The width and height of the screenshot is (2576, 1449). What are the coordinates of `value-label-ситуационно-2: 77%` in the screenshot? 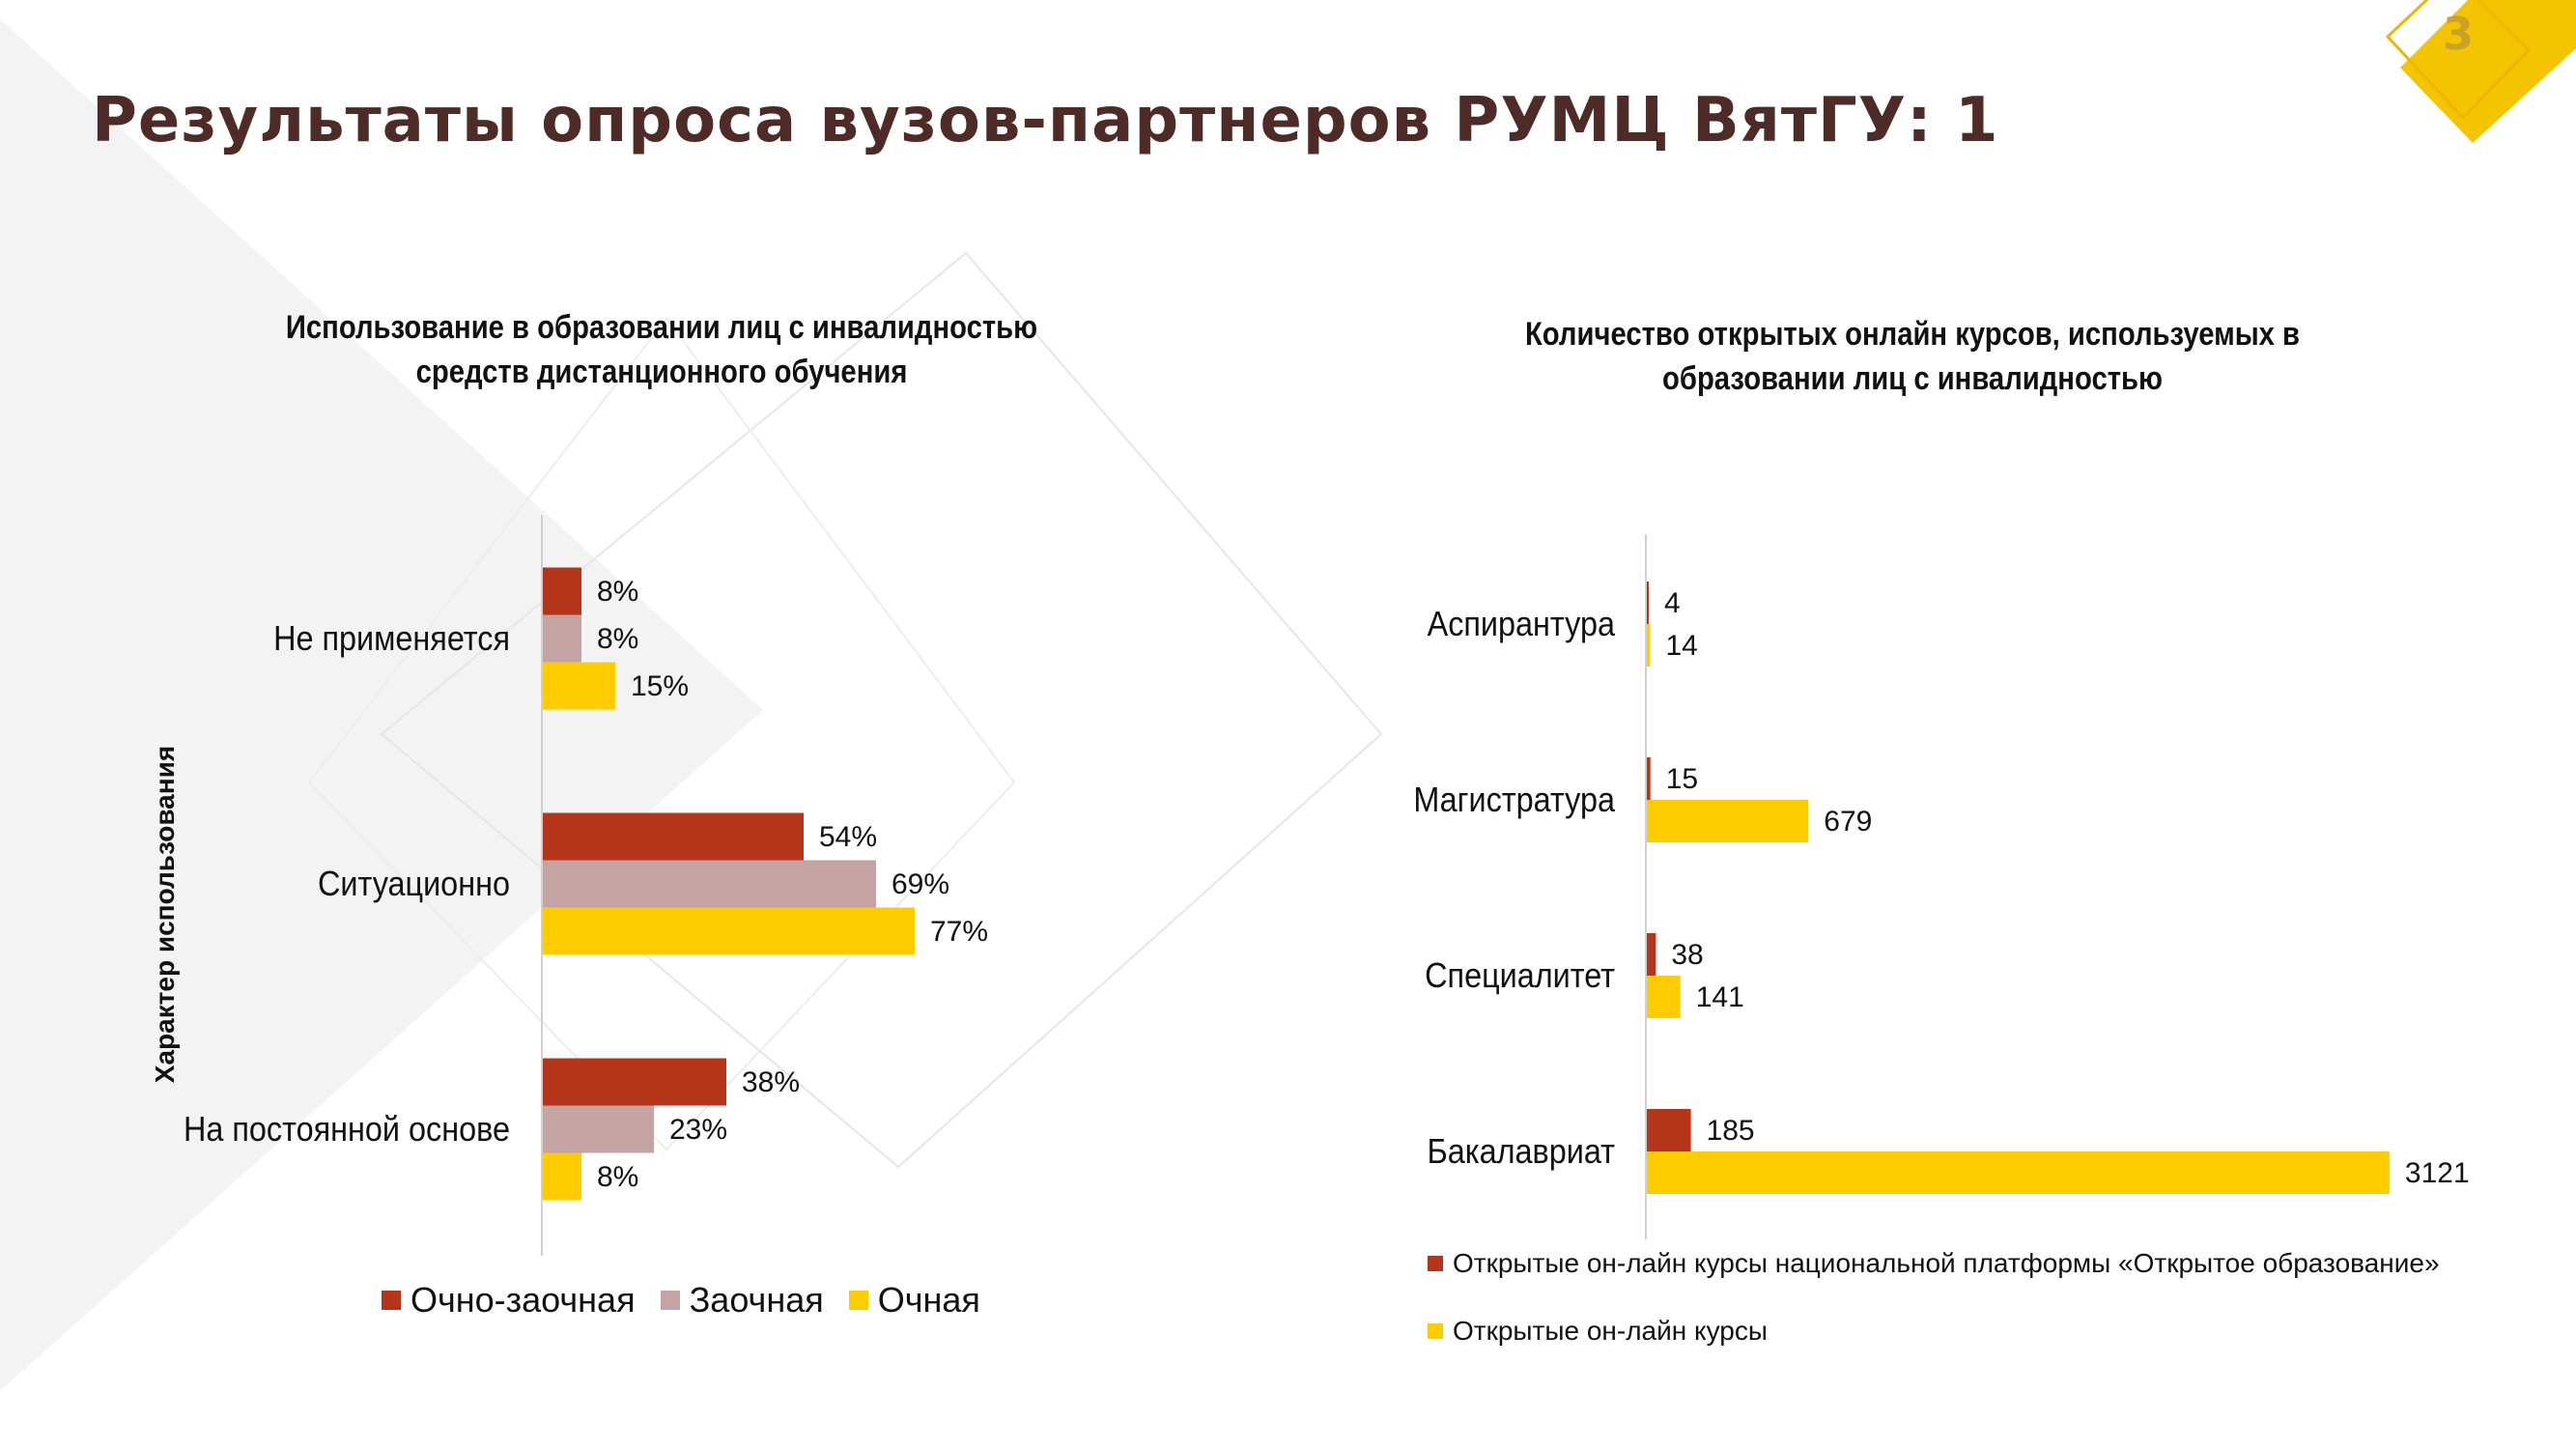 It's located at (959, 932).